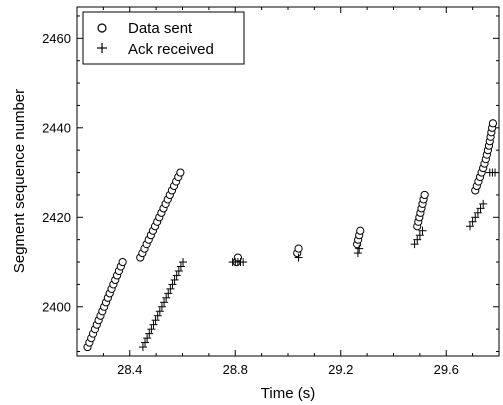  Describe the element at coordinates (129, 369) in the screenshot. I see `x-tick-label: 28.4` at that location.